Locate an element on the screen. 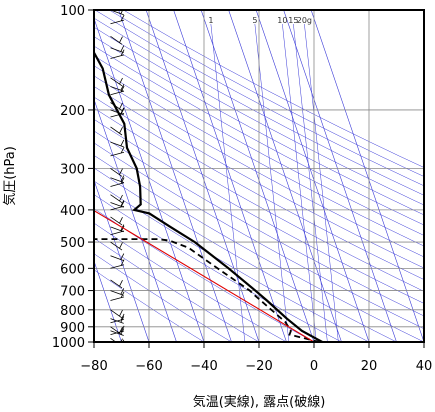 This screenshot has height=412, width=435. y-tick-label: 800 is located at coordinates (72, 311).